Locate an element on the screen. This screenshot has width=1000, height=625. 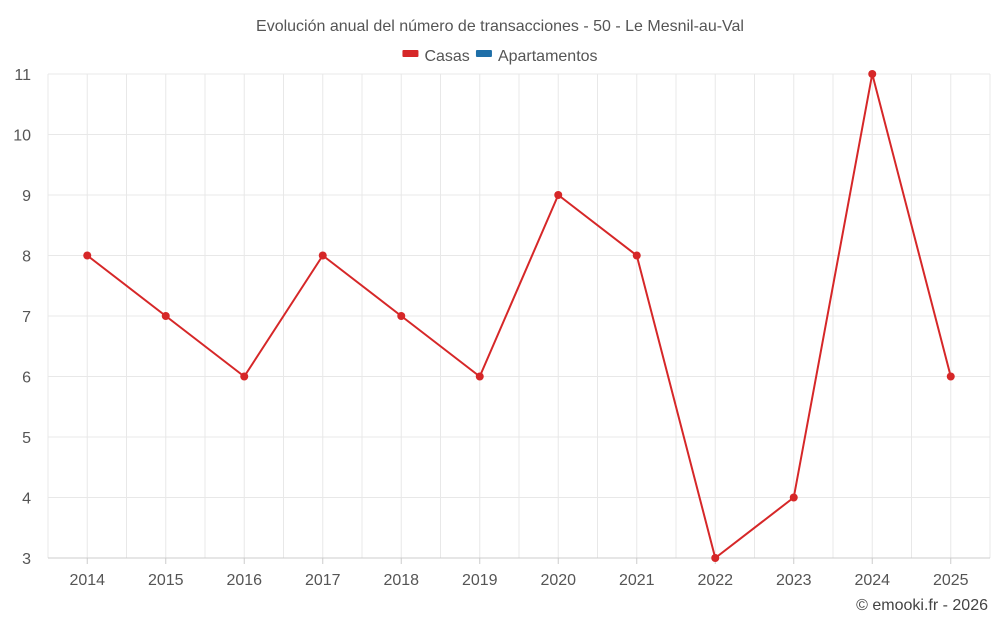
x-tick-label: 2017 is located at coordinates (323, 580).